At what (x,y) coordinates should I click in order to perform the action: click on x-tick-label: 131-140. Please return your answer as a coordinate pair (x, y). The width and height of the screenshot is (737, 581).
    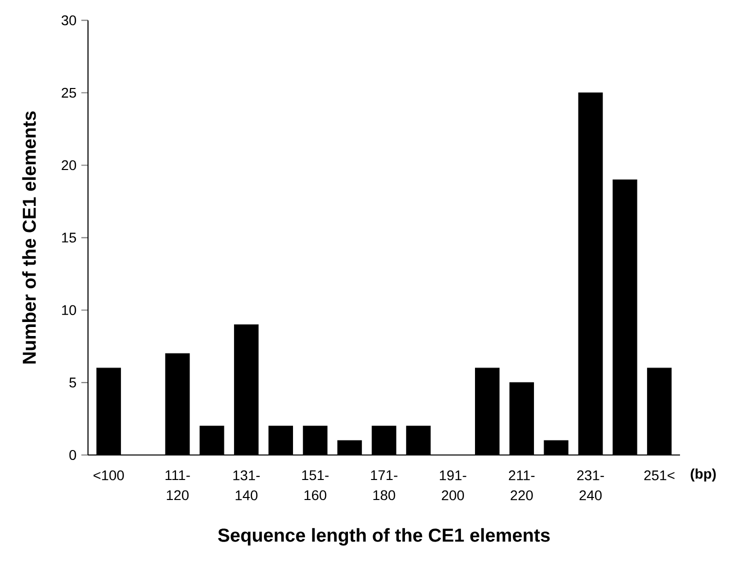
    Looking at the image, I should click on (246, 485).